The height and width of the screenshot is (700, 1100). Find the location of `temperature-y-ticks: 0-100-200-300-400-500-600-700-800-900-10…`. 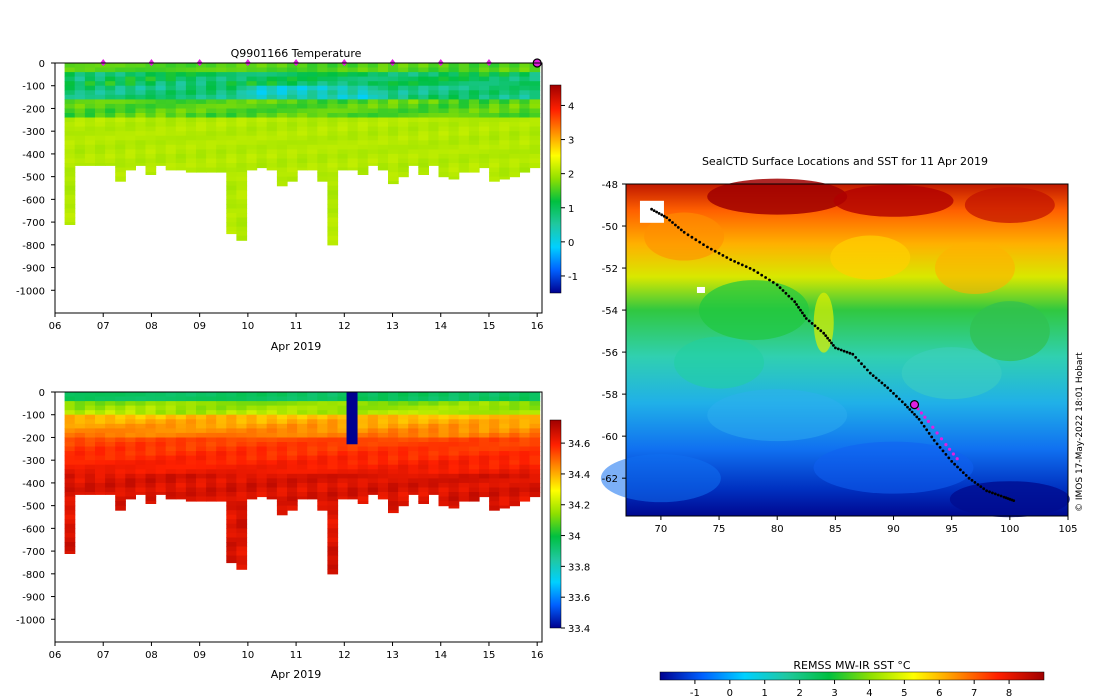

temperature-y-ticks: 0-100-200-300-400-500-600-700-800-900-10… is located at coordinates (35, 178).